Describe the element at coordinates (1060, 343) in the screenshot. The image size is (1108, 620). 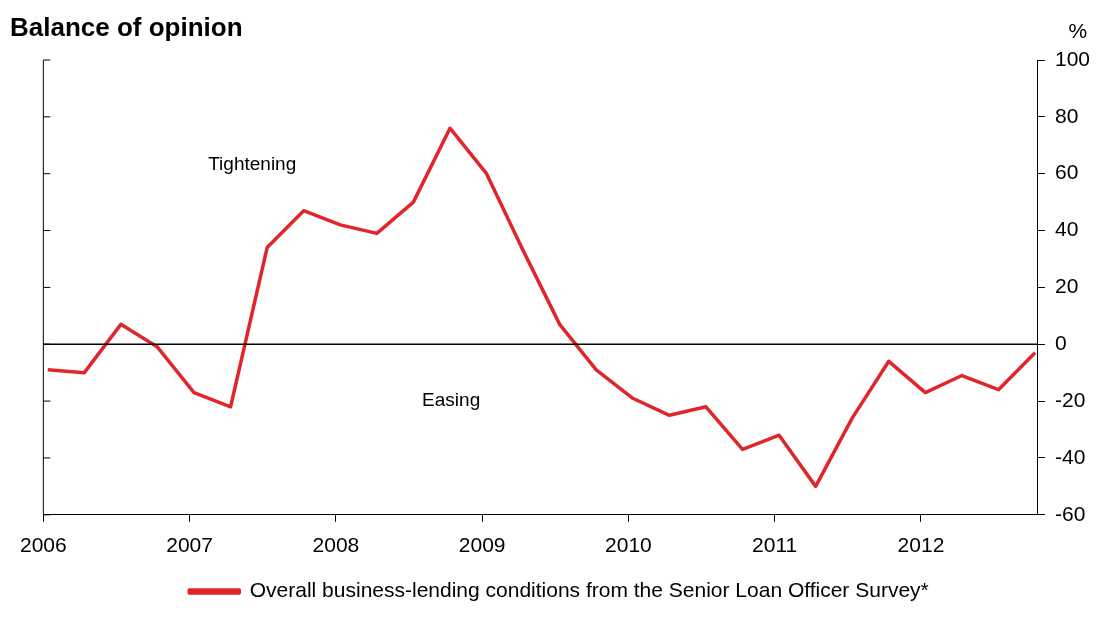
I see `y-tick-label: 0` at that location.